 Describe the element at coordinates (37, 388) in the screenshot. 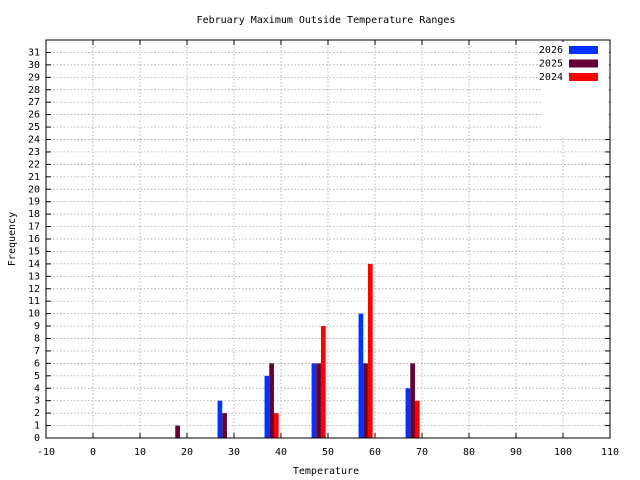

I see `y-tick-label: 4` at that location.